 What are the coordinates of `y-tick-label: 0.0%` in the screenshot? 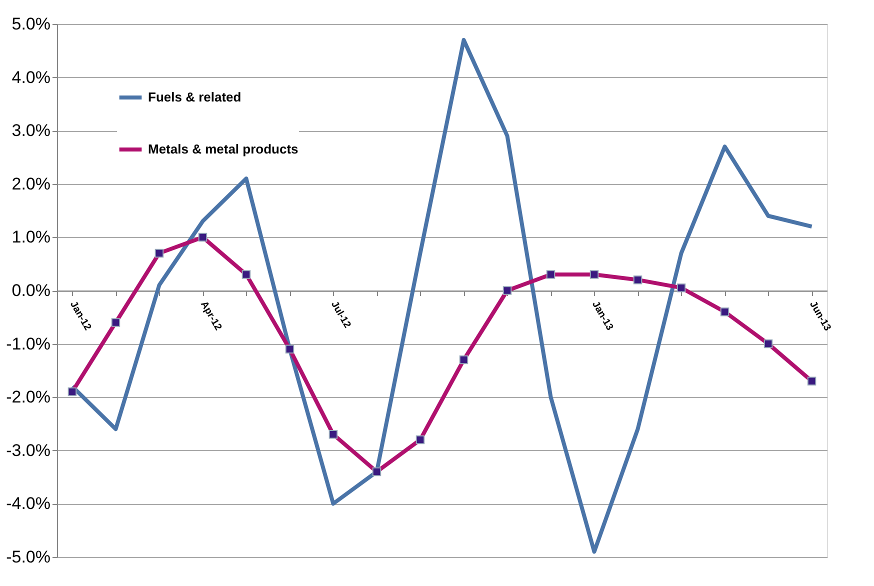 It's located at (31, 290).